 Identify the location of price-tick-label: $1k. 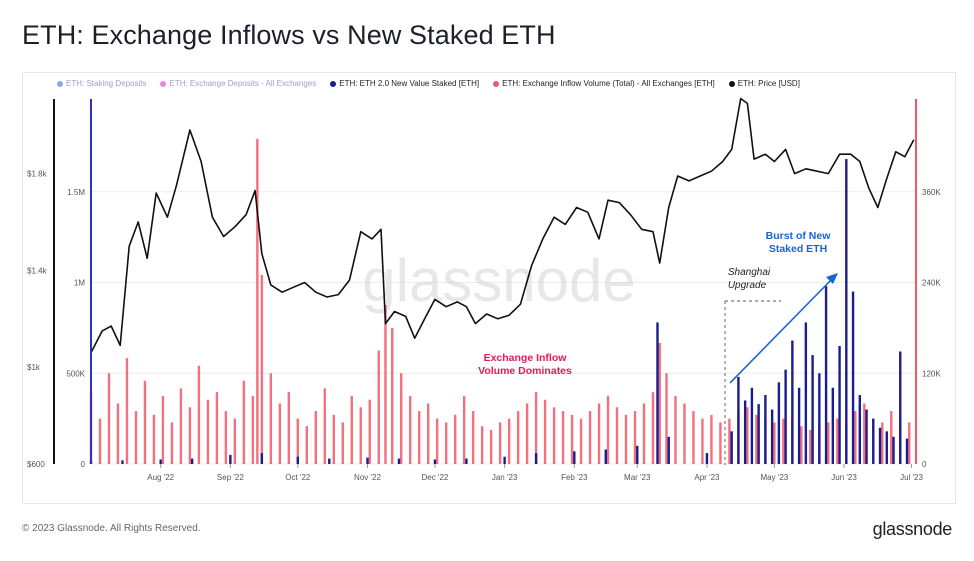
(34, 367).